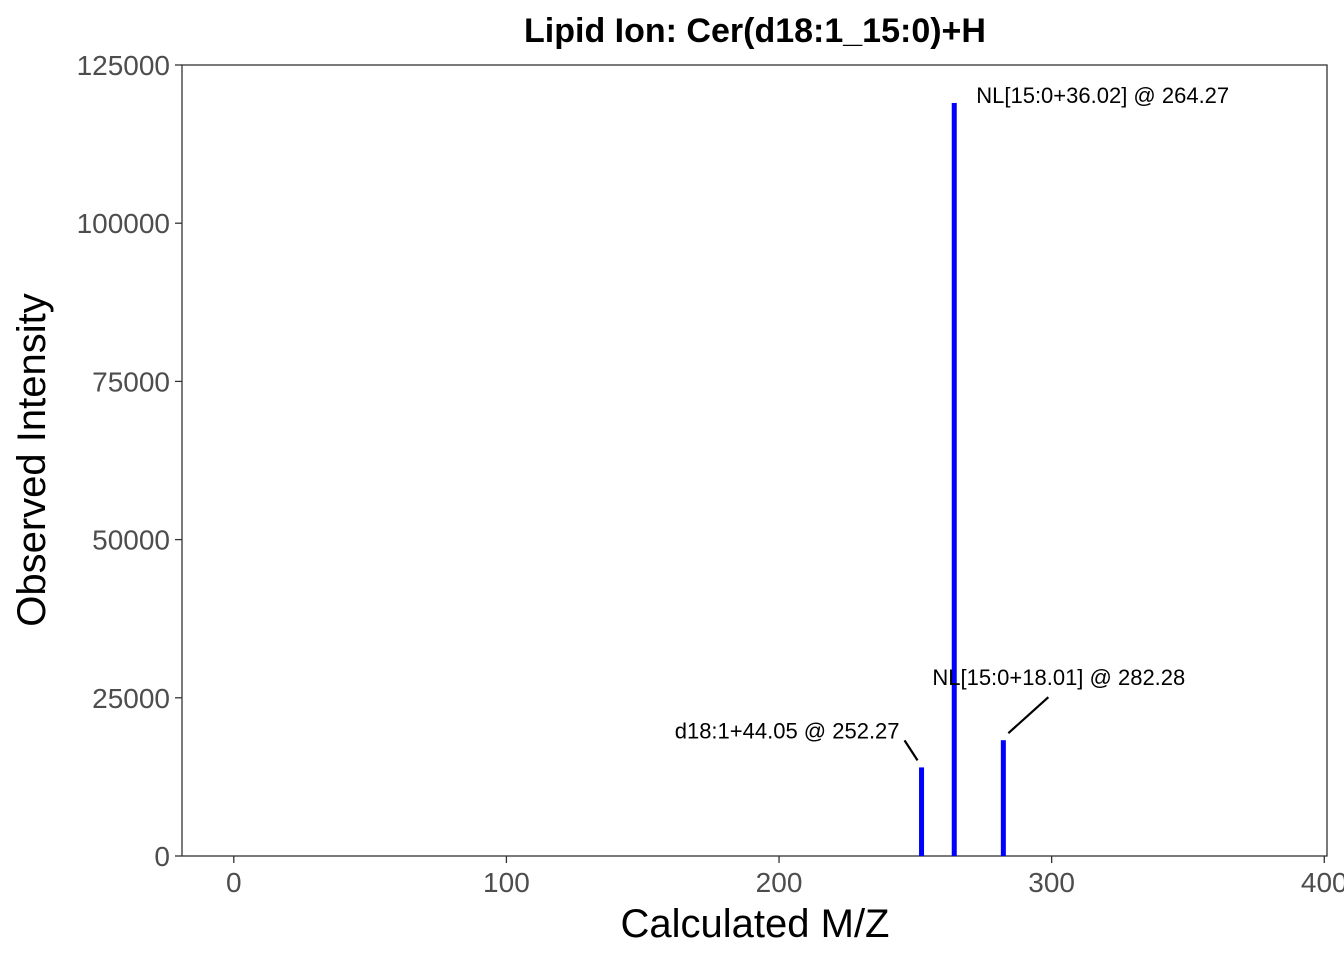 The height and width of the screenshot is (960, 1344). What do you see at coordinates (123, 223) in the screenshot?
I see `y-tick-label: 100000` at bounding box center [123, 223].